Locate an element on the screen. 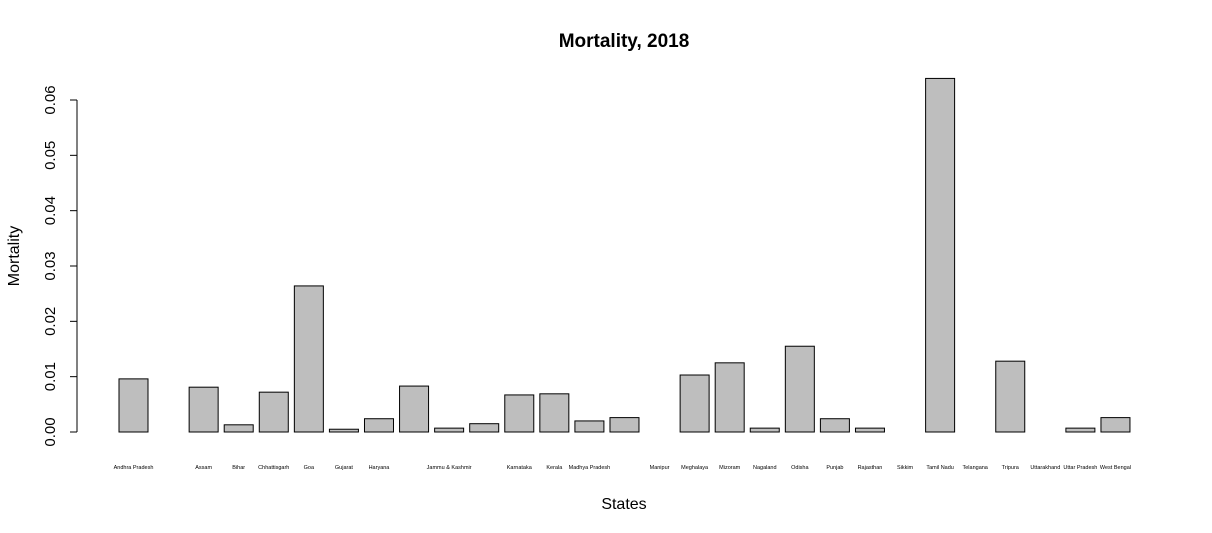 The width and height of the screenshot is (1212, 533). x-tick-label: Tripura is located at coordinates (1011, 468).